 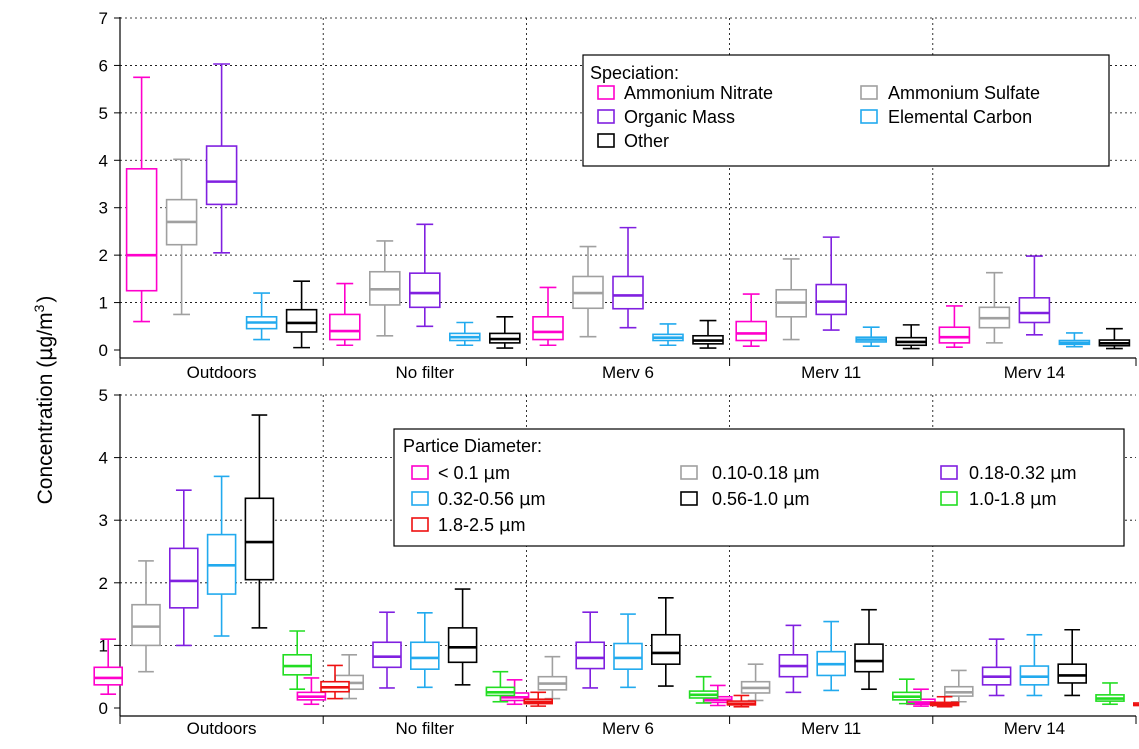 I want to click on legend-entry-label: Other, so click(x=646, y=141).